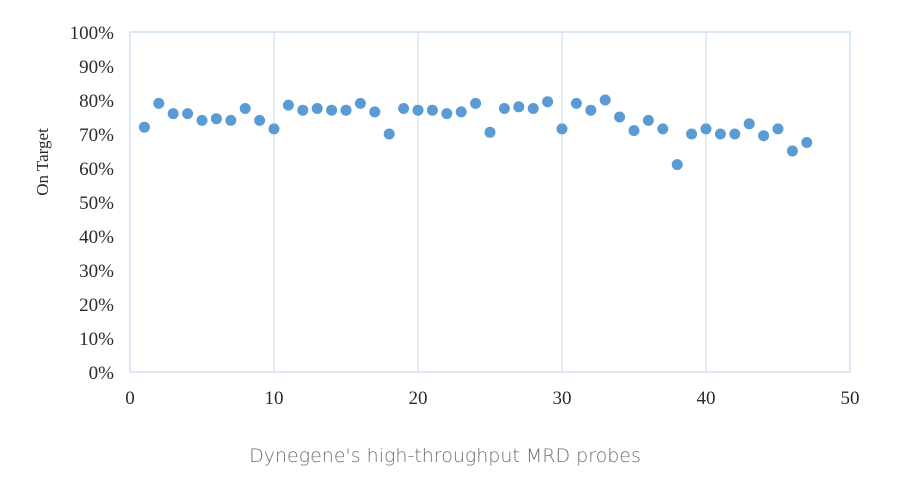 This screenshot has width=900, height=498. I want to click on y-tick-label: 0%, so click(102, 373).